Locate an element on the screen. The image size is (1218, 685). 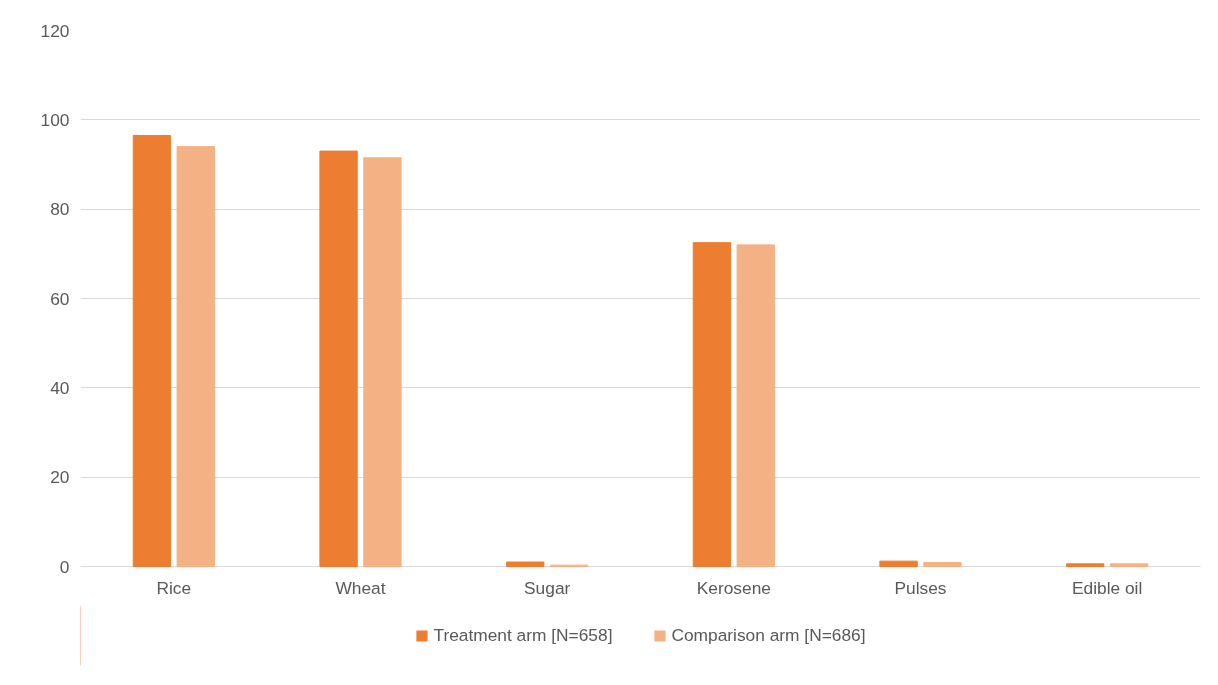
x-tick-label: Wheat is located at coordinates (360, 587).